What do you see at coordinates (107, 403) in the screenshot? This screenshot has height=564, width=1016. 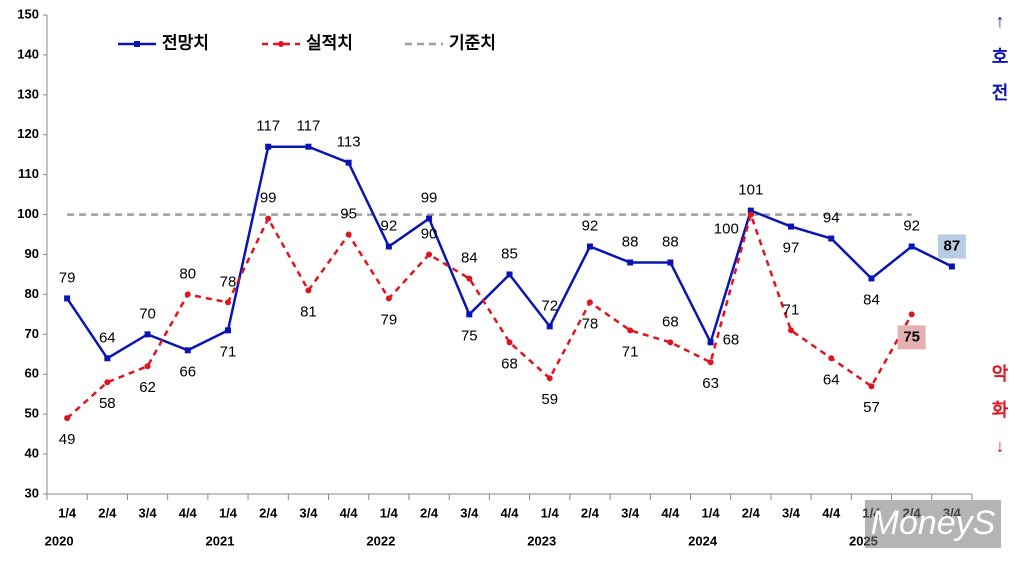 I see `data-label: 58` at bounding box center [107, 403].